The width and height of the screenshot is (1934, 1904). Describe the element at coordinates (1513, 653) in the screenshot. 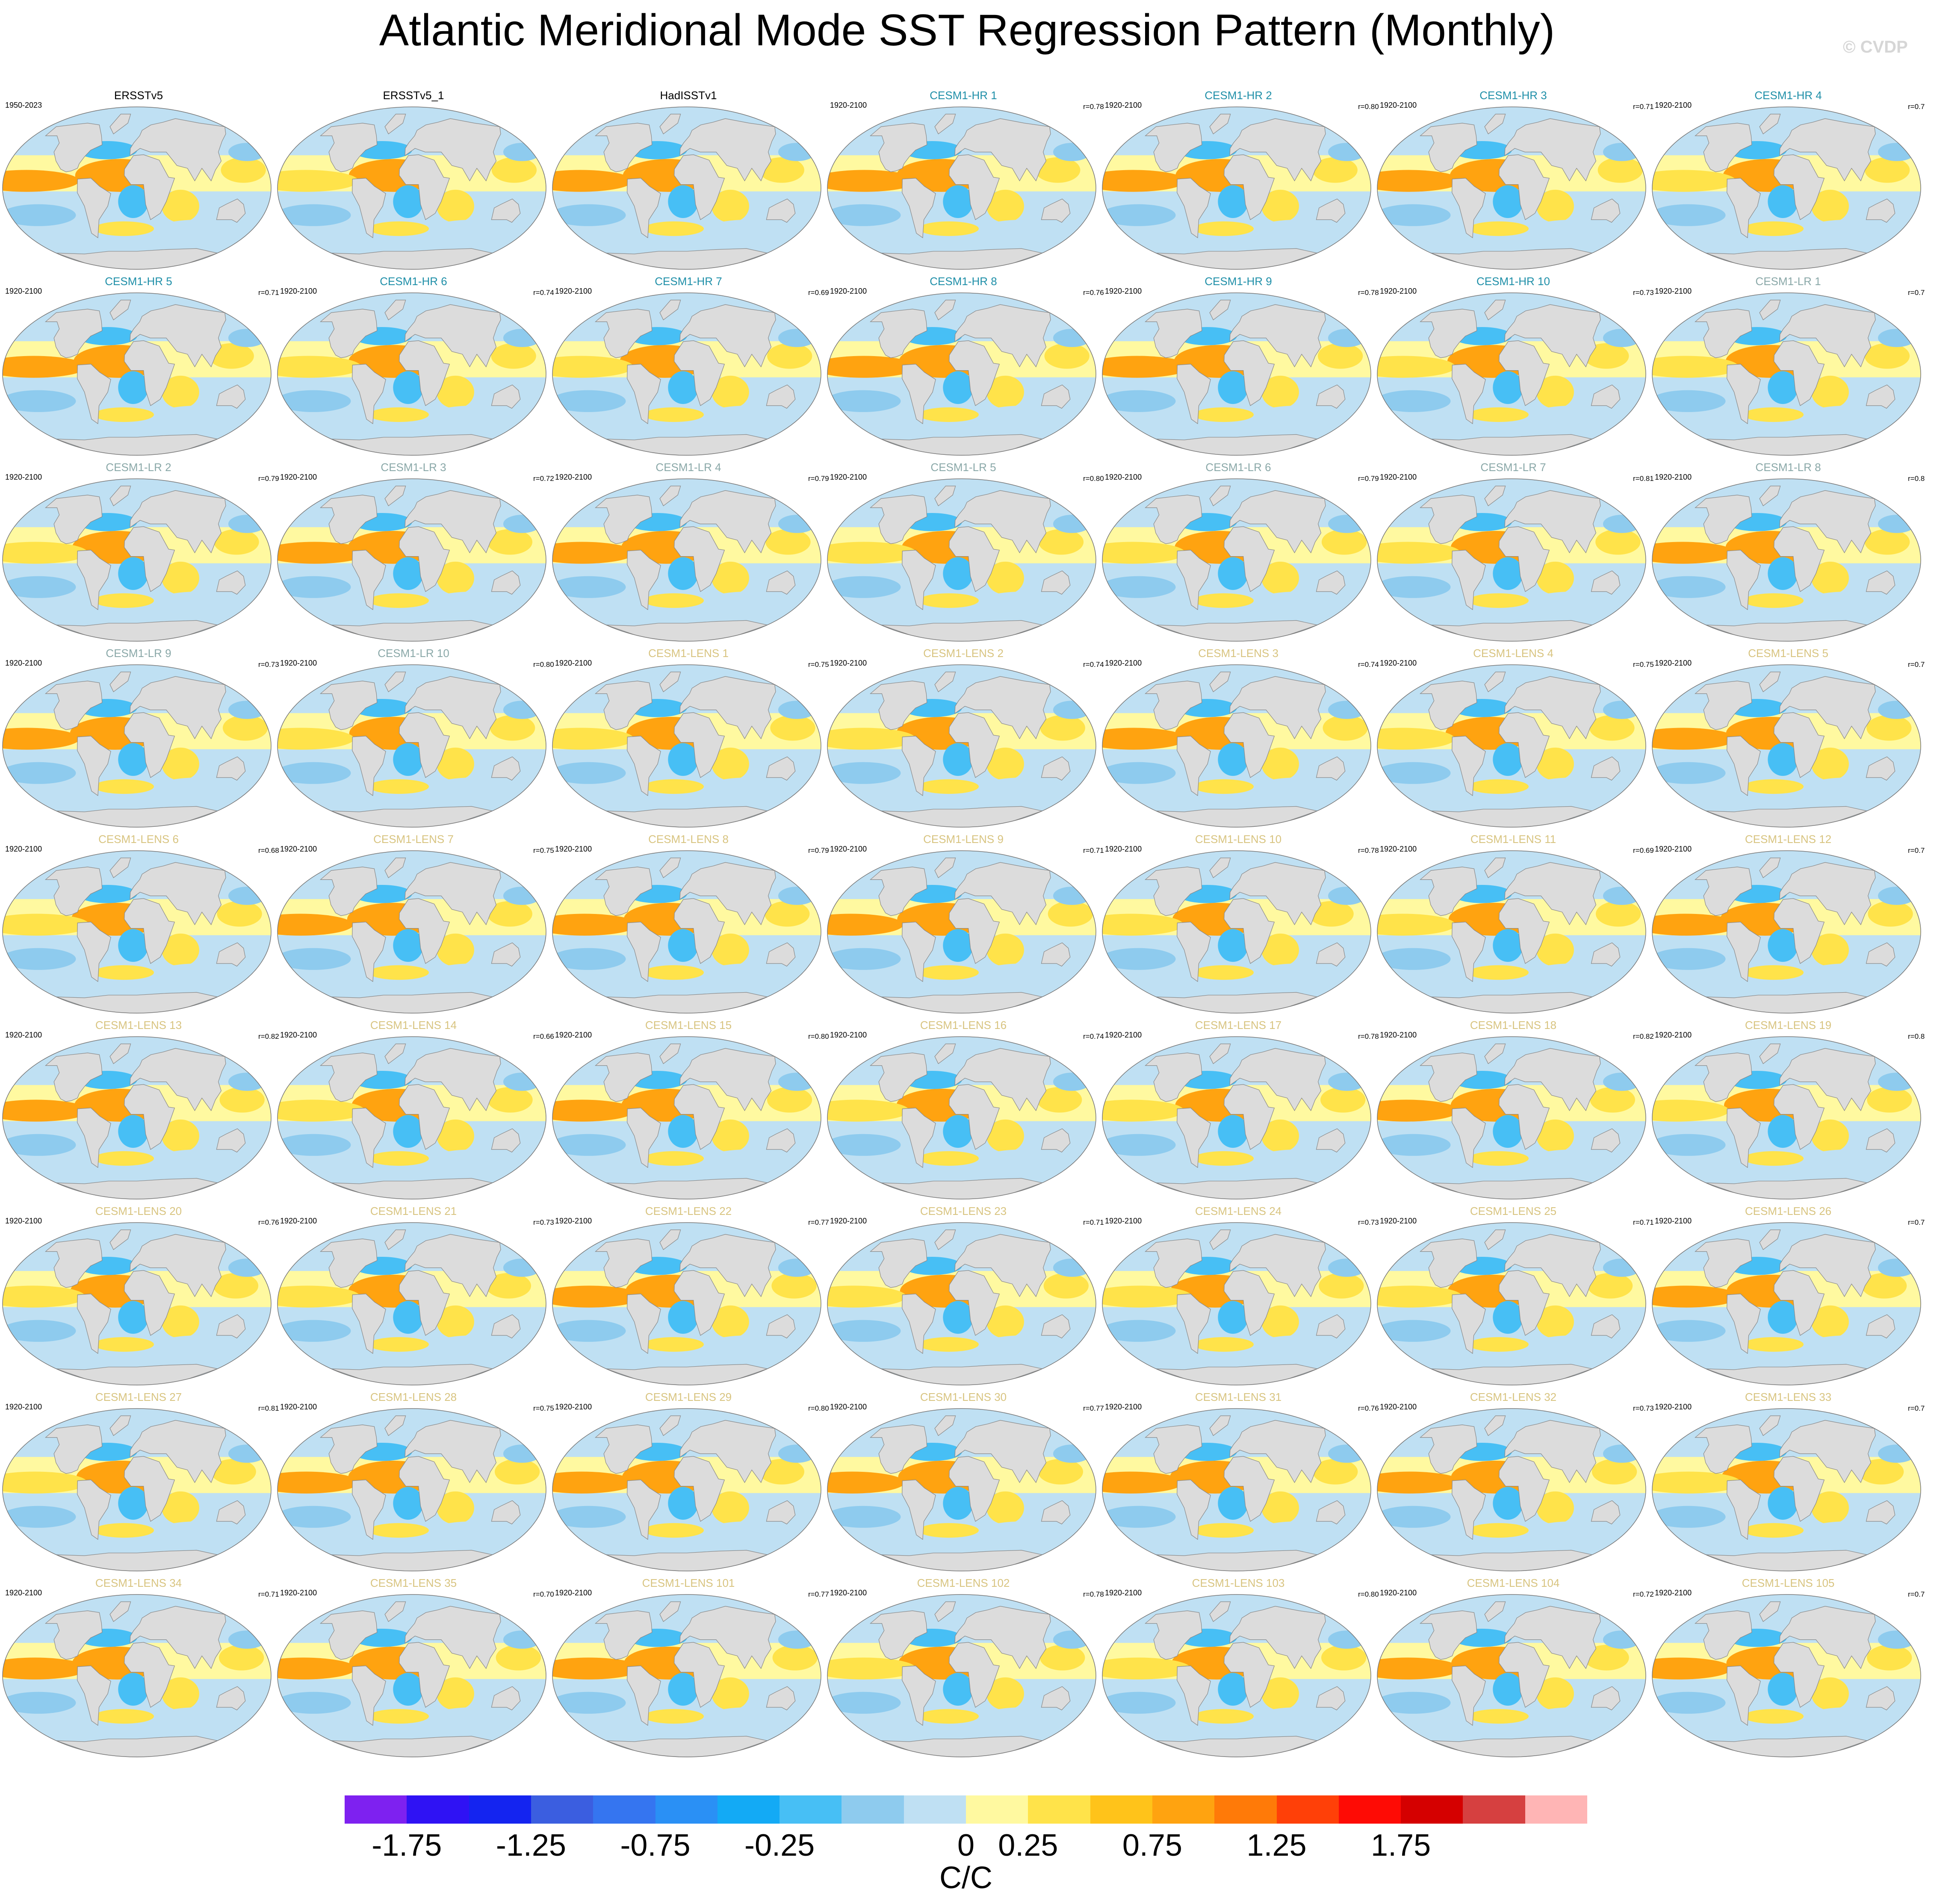

I see `panel-title: CESM1-LENS 4` at that location.